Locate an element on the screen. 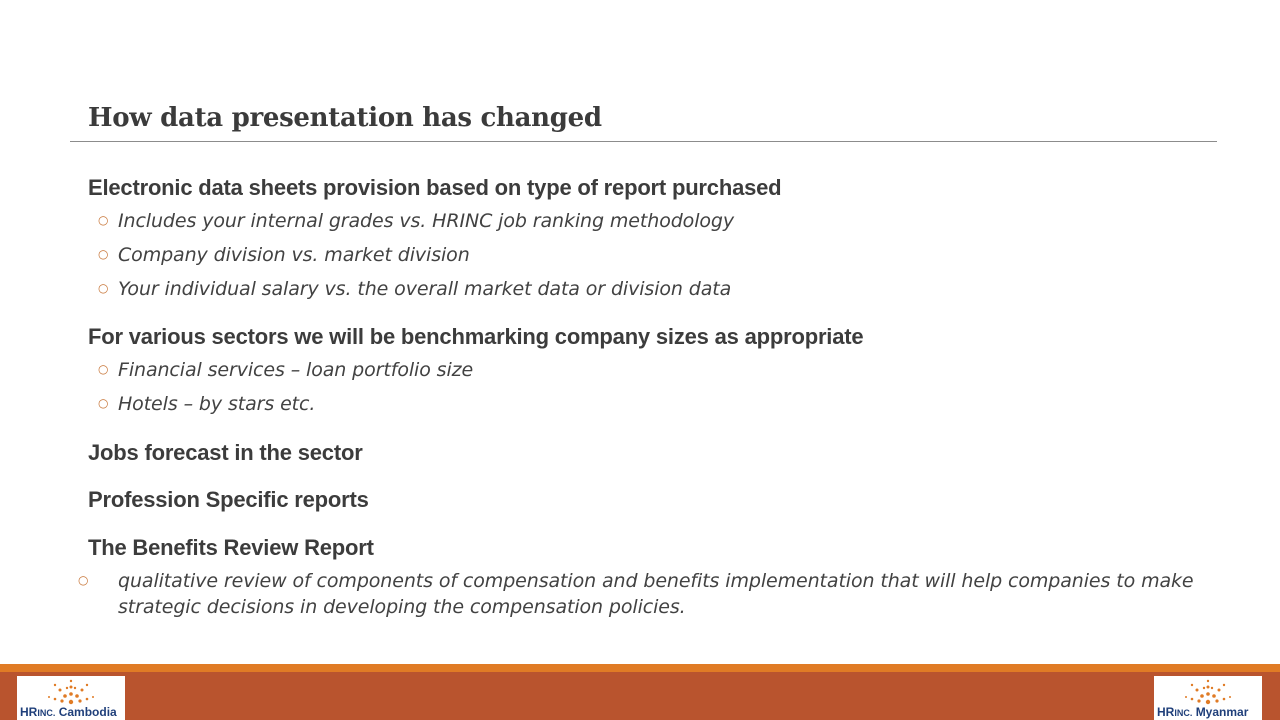 The image size is (1280, 720). hrinc-myanmar-logo: HRINC. Myanmar is located at coordinates (1208, 698).